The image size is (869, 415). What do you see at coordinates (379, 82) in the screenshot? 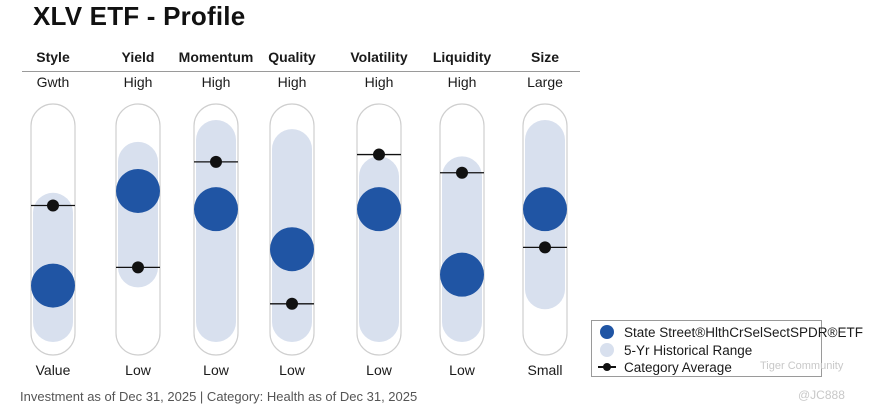
I see `col-top-label-volatility: High` at bounding box center [379, 82].